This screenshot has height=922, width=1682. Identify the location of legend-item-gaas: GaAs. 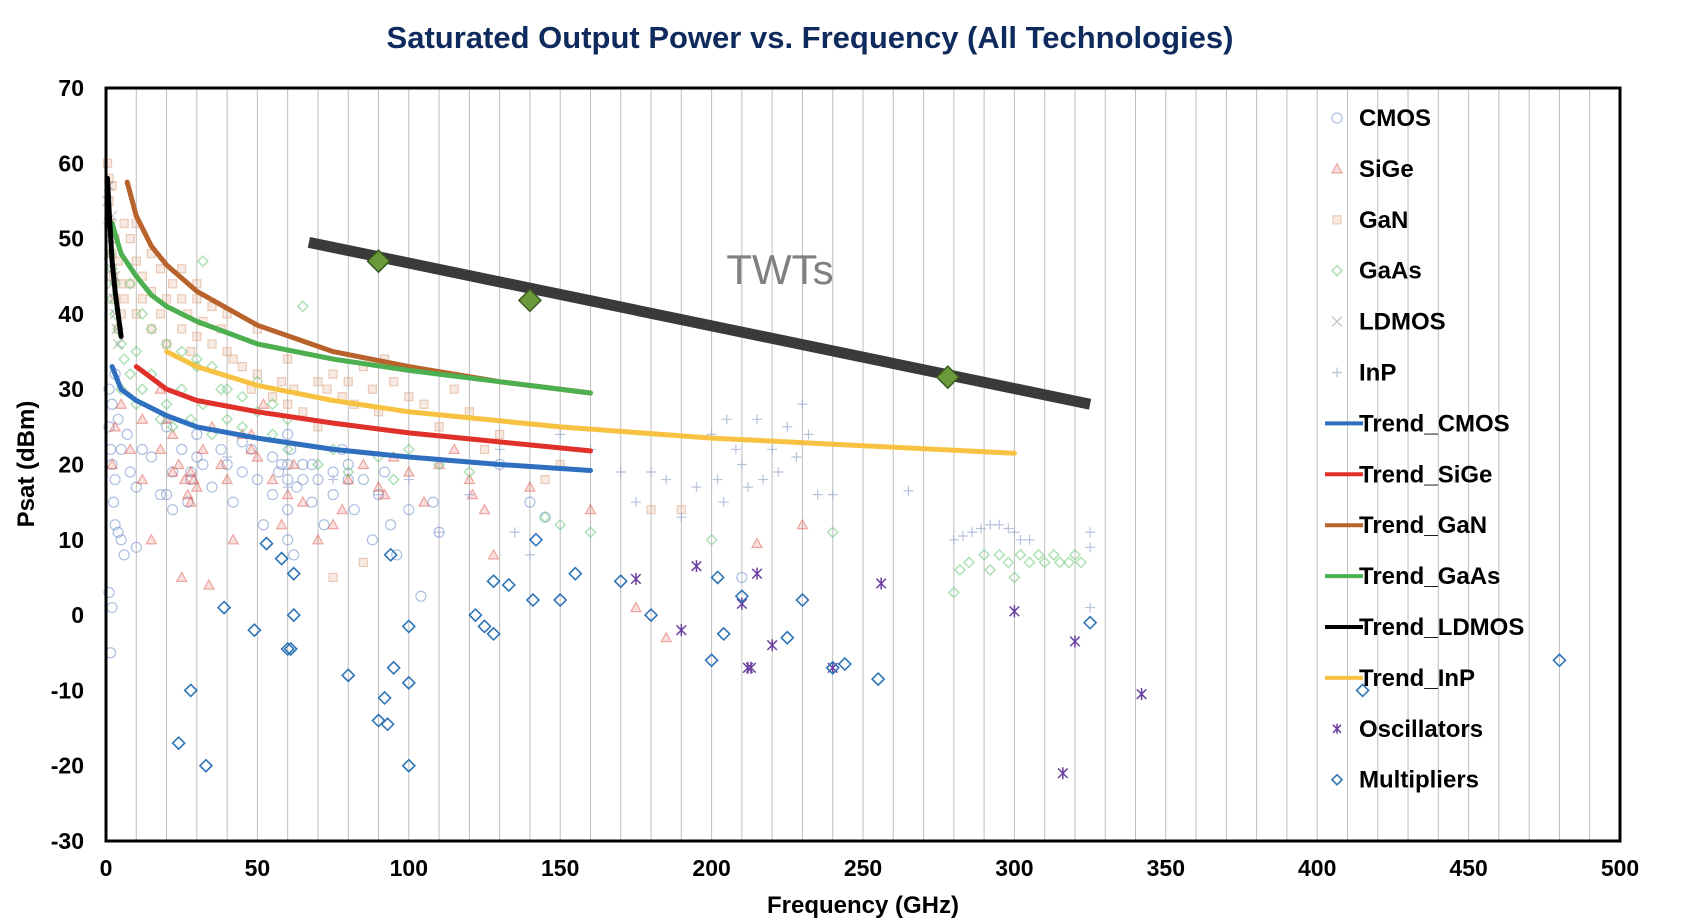
(1376, 271).